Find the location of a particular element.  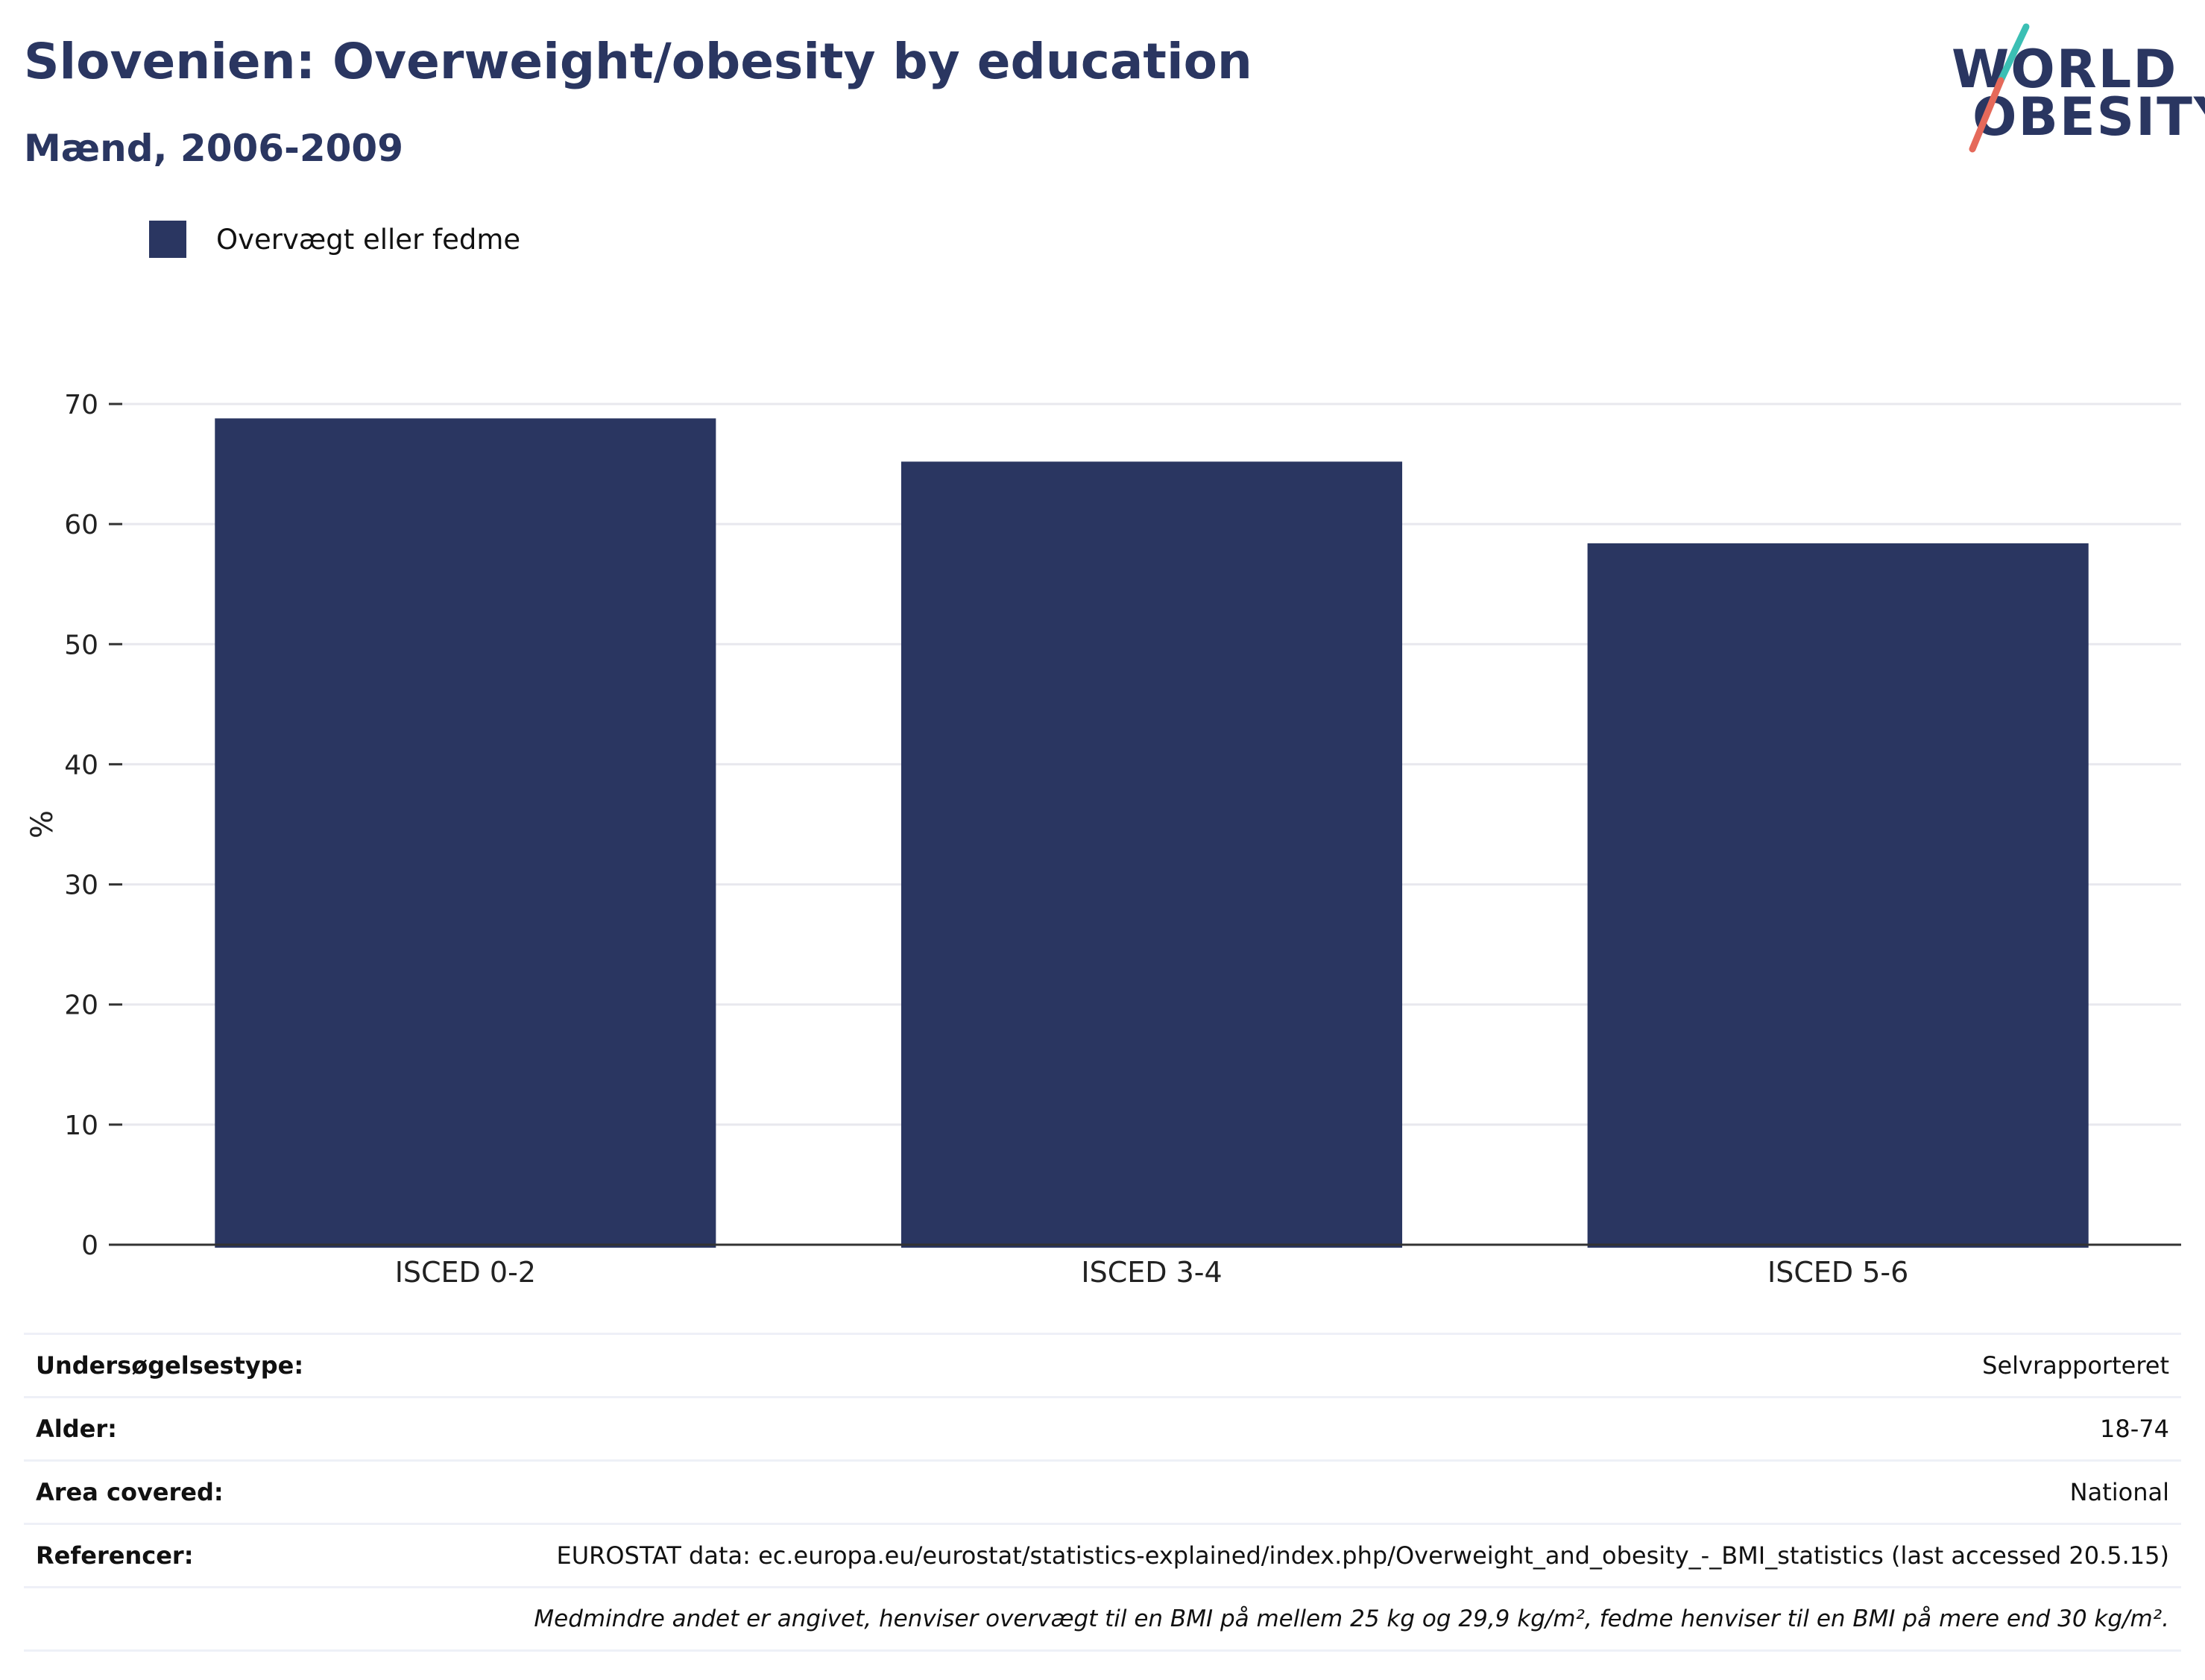

logo-slash-icon is located at coordinates (1999, 88).